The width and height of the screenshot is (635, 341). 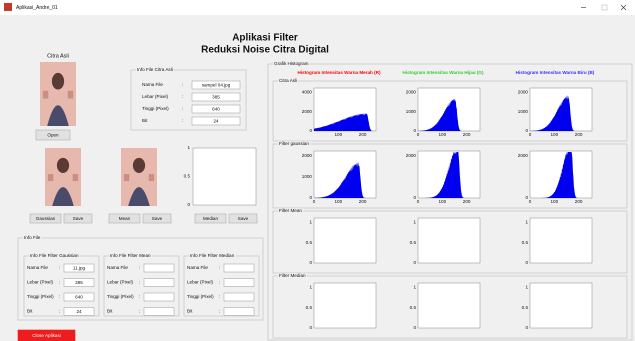 I want to click on open-button, so click(x=53, y=135).